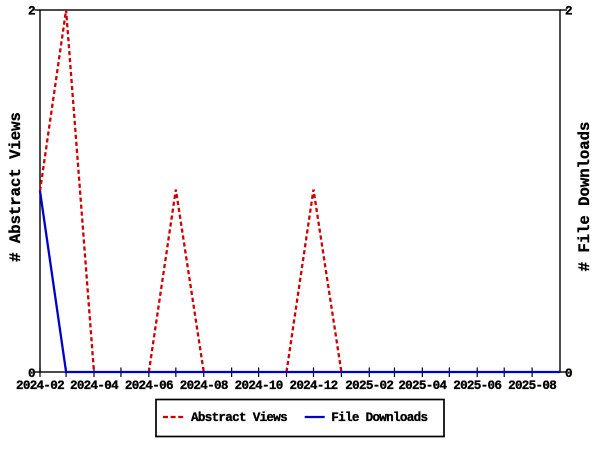 This screenshot has height=450, width=600. What do you see at coordinates (16, 187) in the screenshot?
I see `svg-text: # Abstract Views` at bounding box center [16, 187].